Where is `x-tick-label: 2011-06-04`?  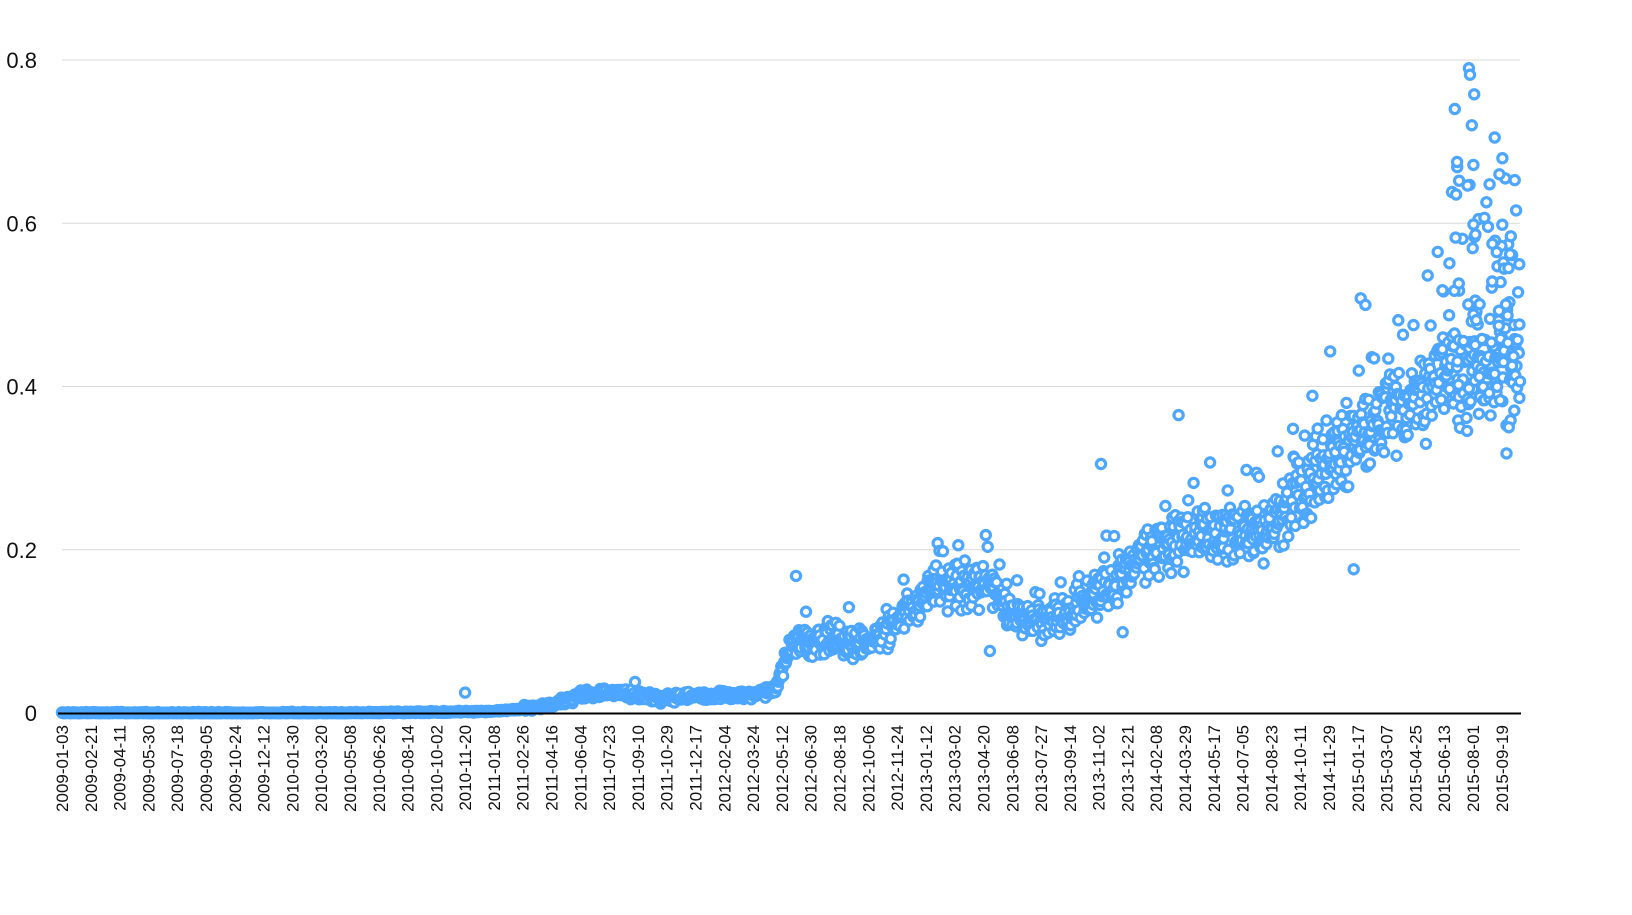
x-tick-label: 2011-06-04 is located at coordinates (580, 768).